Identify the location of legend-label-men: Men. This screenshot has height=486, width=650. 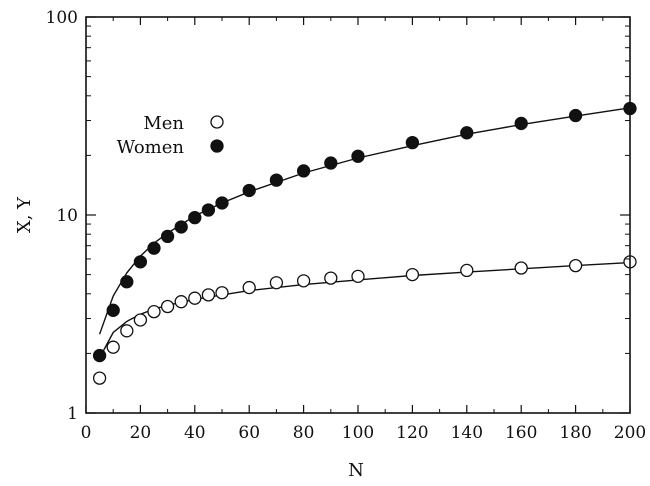
(163, 123).